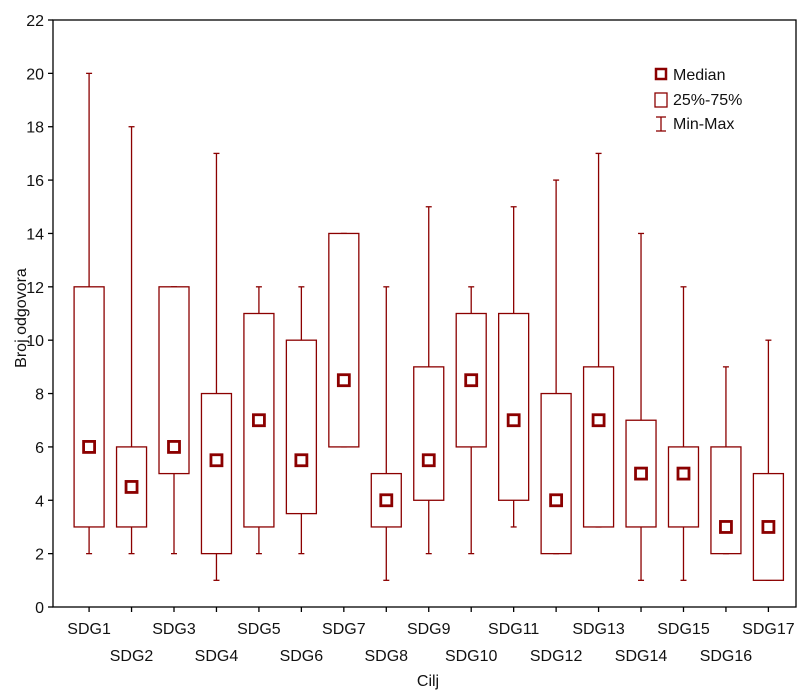  Describe the element at coordinates (39, 555) in the screenshot. I see `y-tick-label: 2` at that location.